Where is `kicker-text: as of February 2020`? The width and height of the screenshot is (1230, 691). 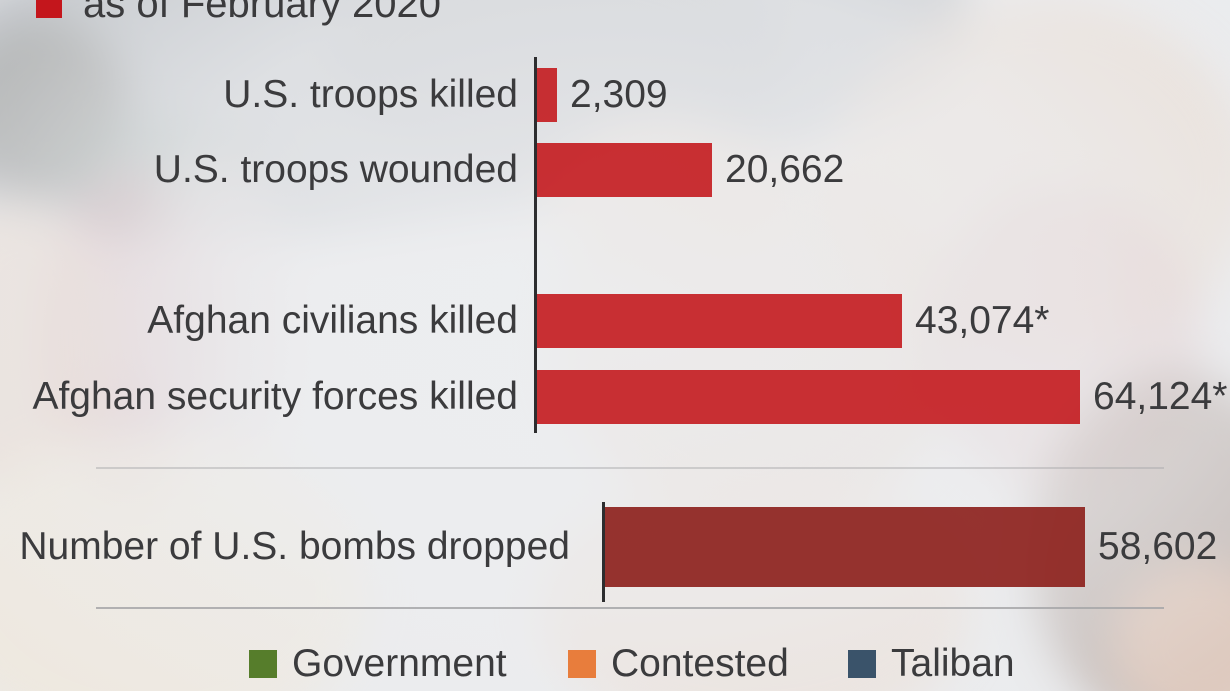
kicker-text: as of February 2020 is located at coordinates (262, 13).